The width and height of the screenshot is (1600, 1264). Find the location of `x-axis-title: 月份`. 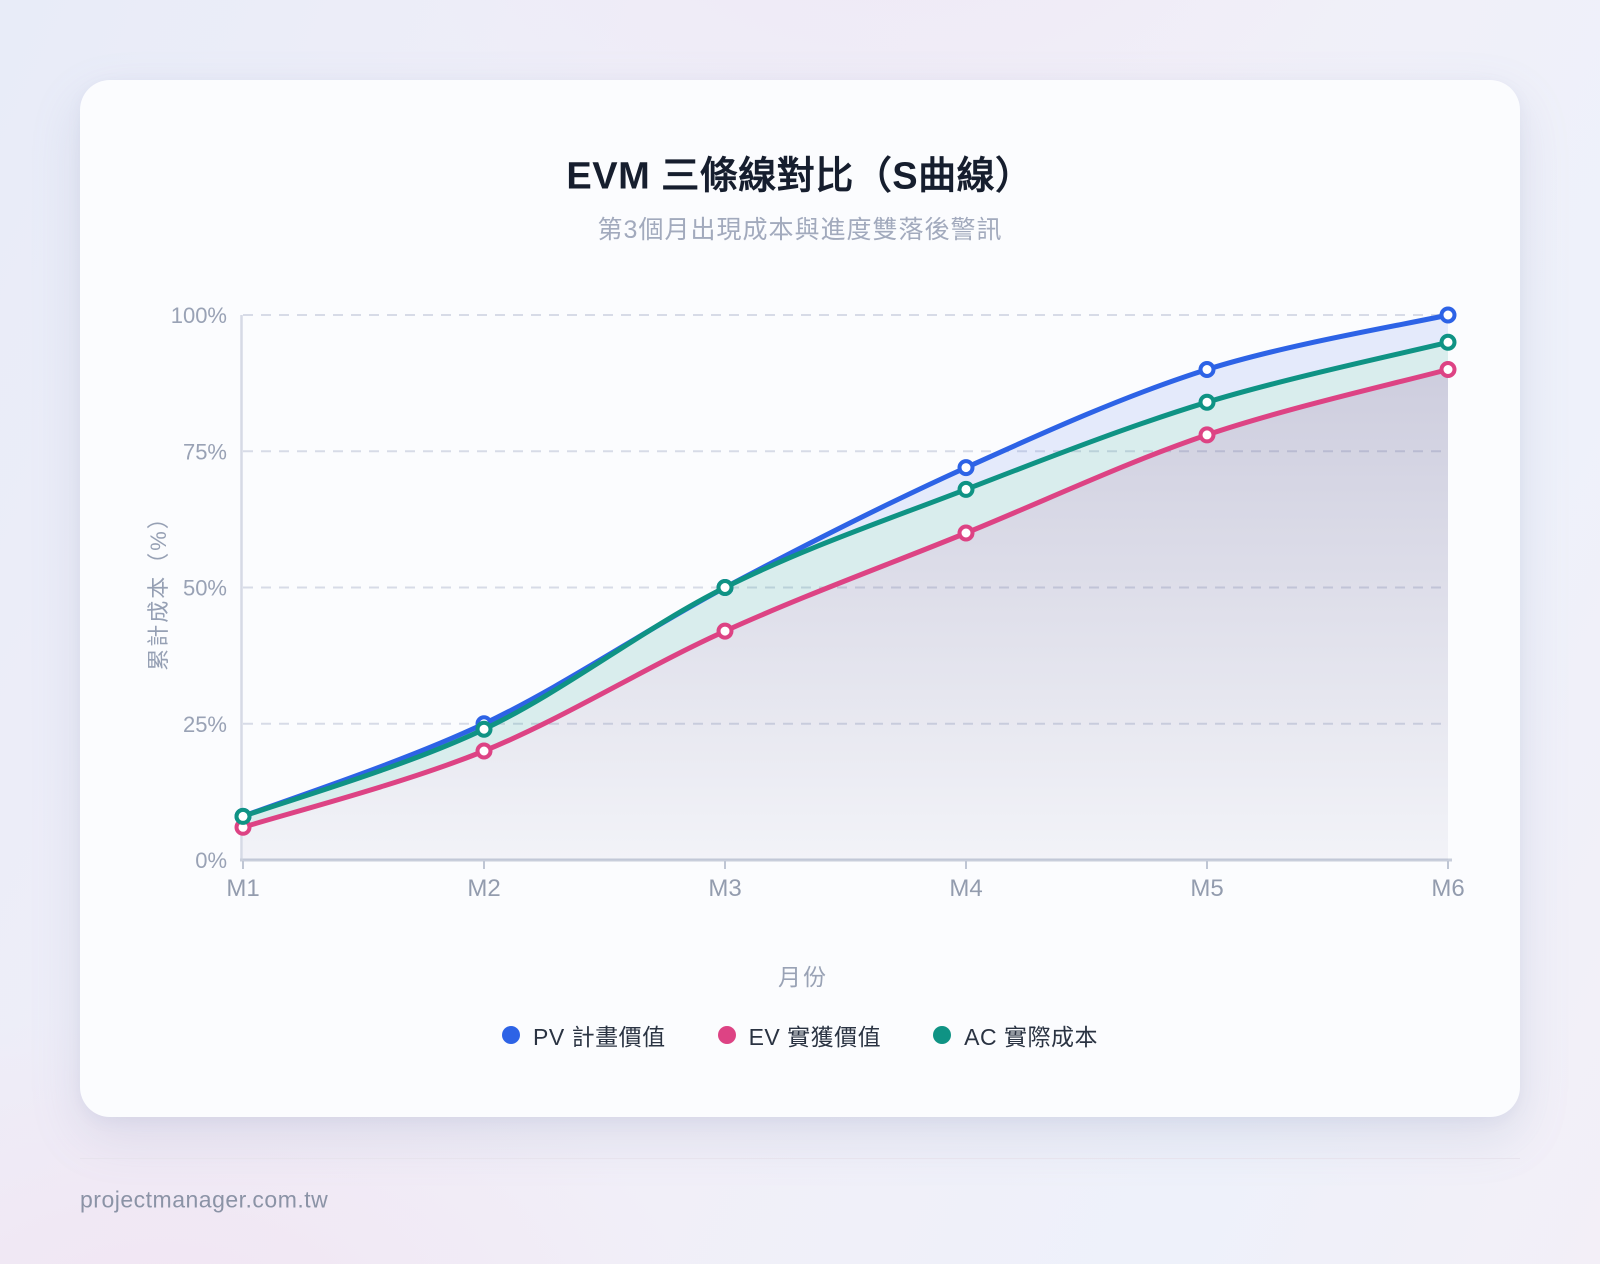

x-axis-title: 月份 is located at coordinates (803, 977).